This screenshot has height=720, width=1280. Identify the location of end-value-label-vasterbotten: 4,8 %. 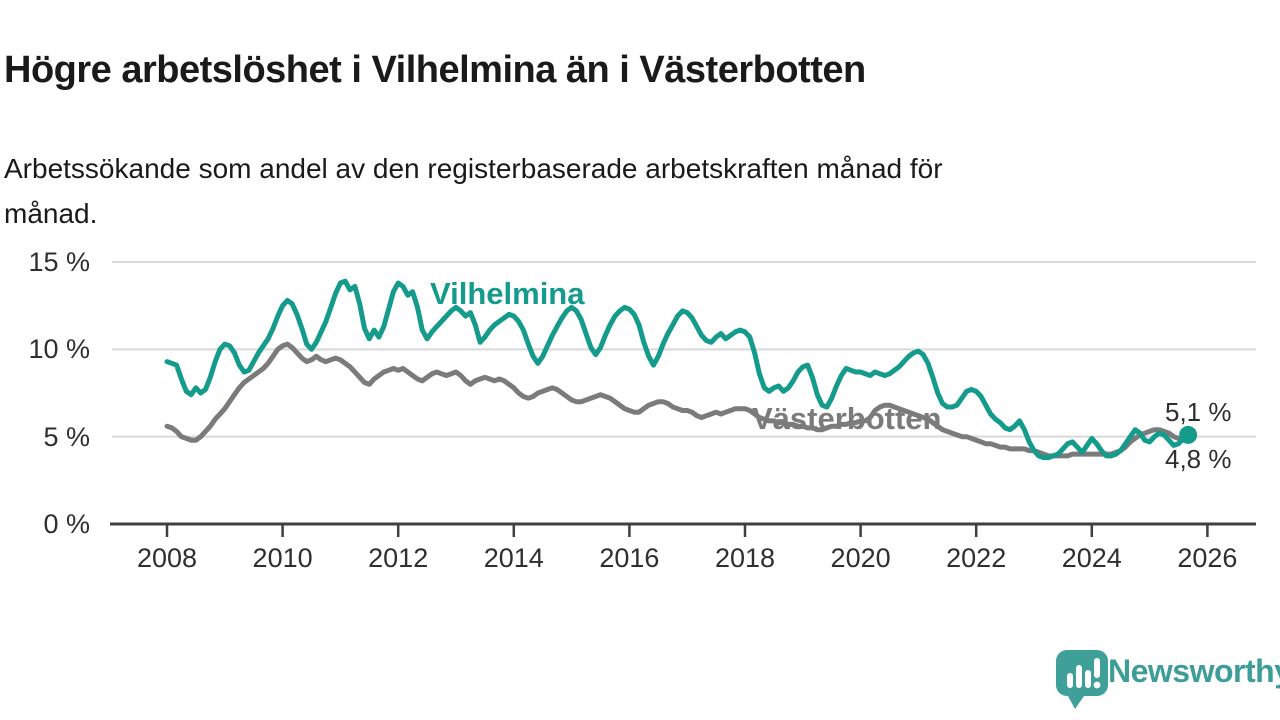
(1198, 459).